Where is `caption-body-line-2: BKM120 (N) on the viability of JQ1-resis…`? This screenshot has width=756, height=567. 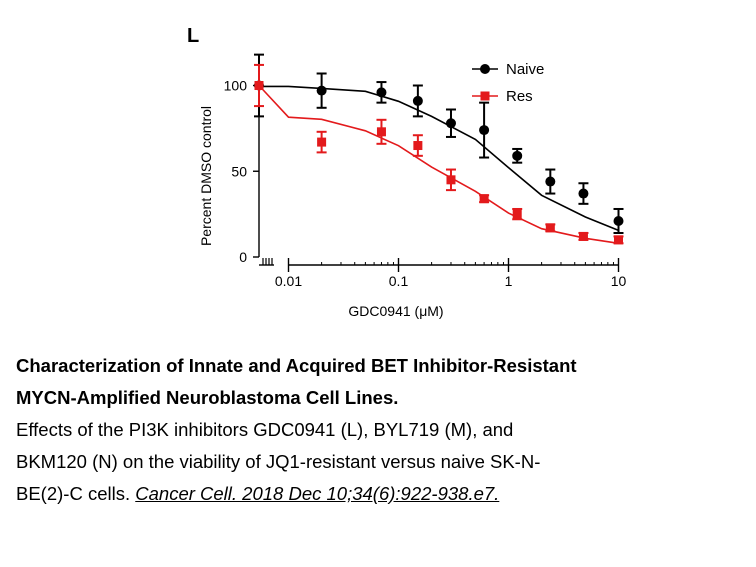 caption-body-line-2: BKM120 (N) on the viability of JQ1-resis… is located at coordinates (278, 461).